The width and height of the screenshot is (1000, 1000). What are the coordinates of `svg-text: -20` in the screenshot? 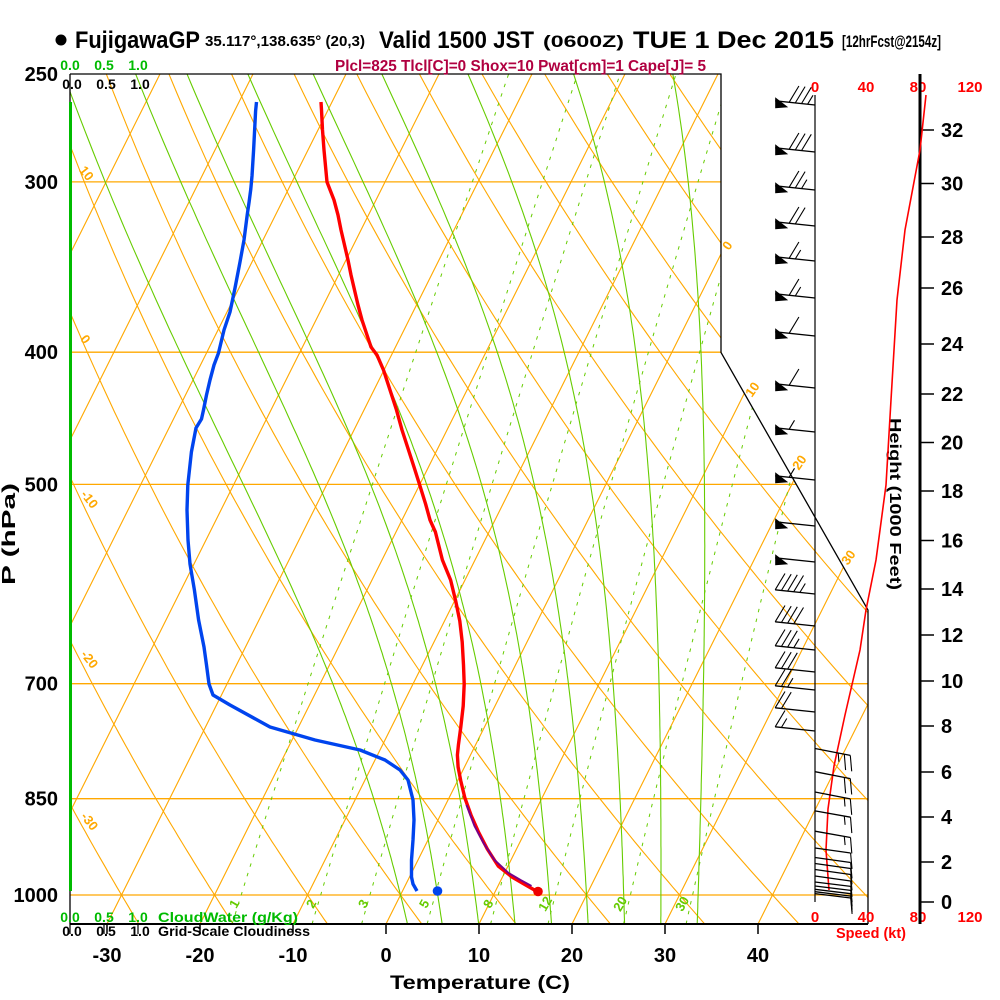 It's located at (200, 956).